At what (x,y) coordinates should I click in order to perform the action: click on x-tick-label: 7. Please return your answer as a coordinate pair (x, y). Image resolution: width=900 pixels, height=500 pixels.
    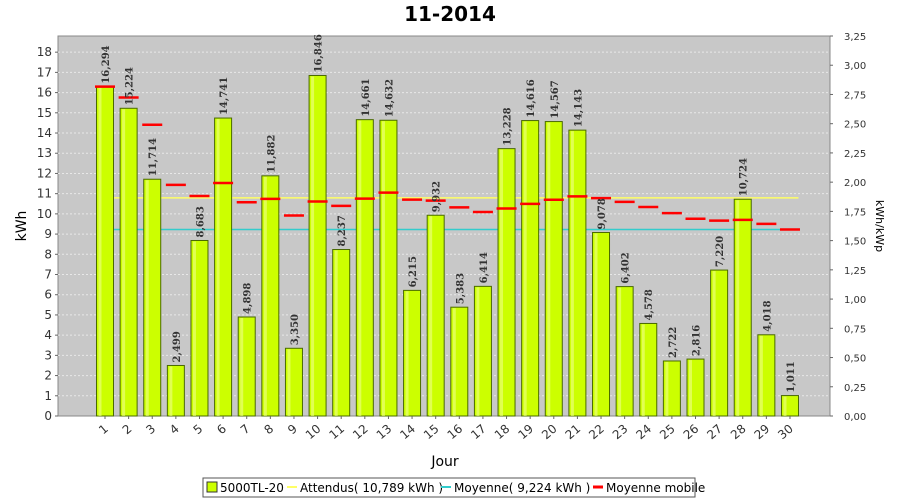
    Looking at the image, I should click on (245, 430).